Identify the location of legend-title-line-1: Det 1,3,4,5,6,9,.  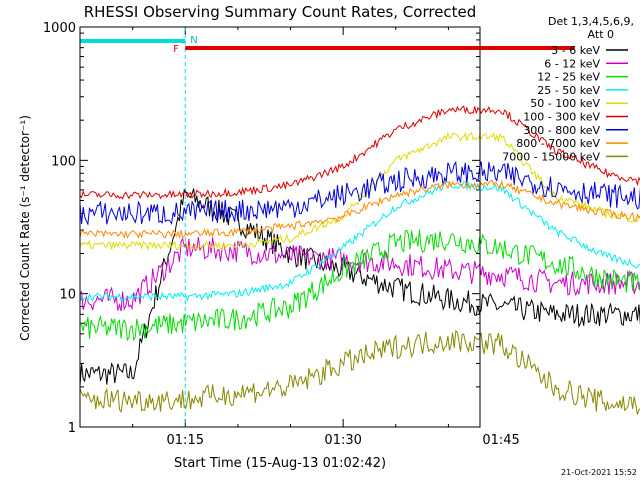
(591, 21).